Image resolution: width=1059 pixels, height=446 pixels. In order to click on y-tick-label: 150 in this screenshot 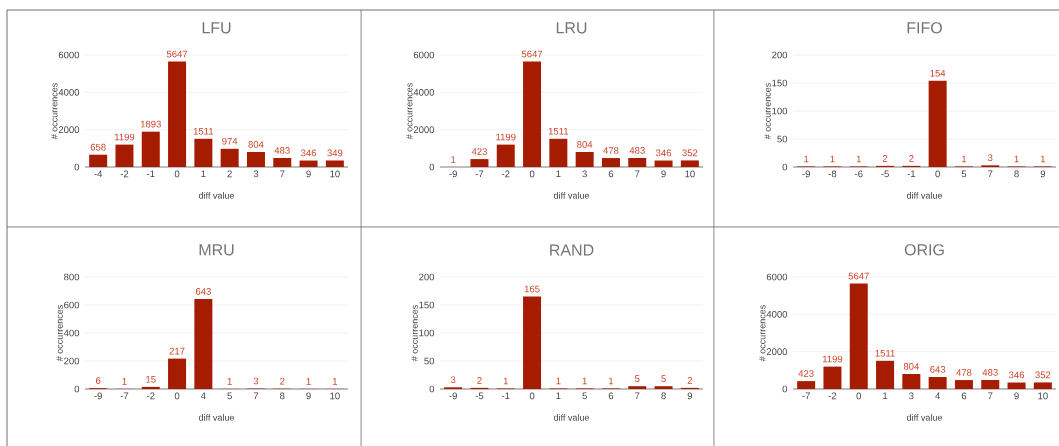, I will do `click(780, 83)`.